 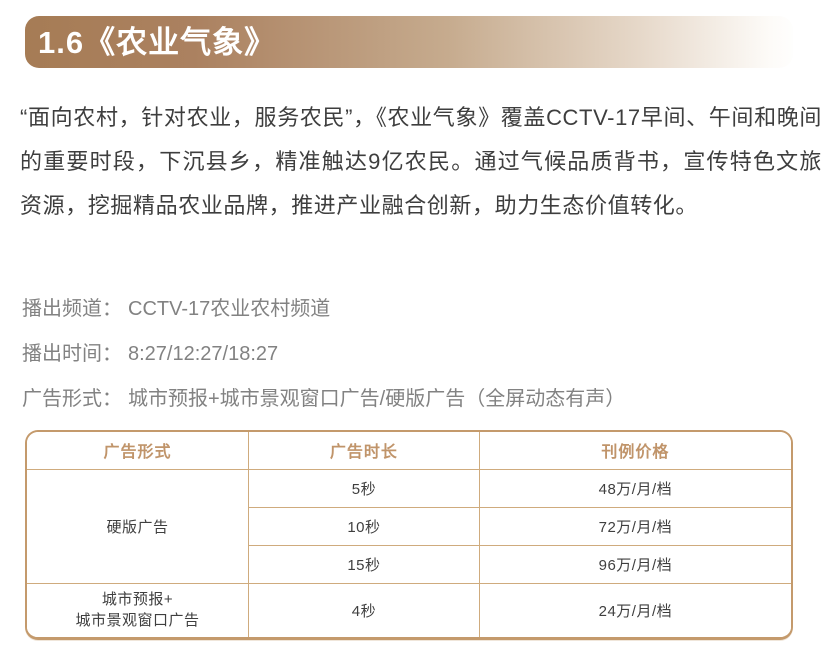 I want to click on table-row: 10秒 72万/月/档, so click(x=409, y=526).